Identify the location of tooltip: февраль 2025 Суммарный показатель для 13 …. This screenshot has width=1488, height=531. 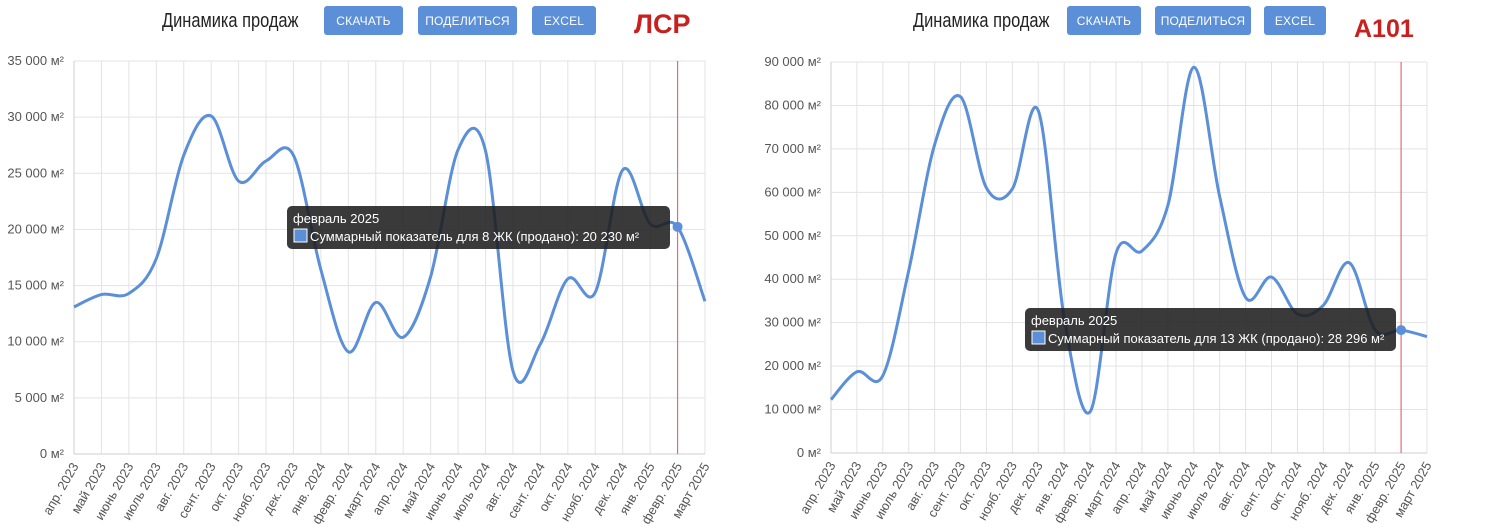
(1210, 329).